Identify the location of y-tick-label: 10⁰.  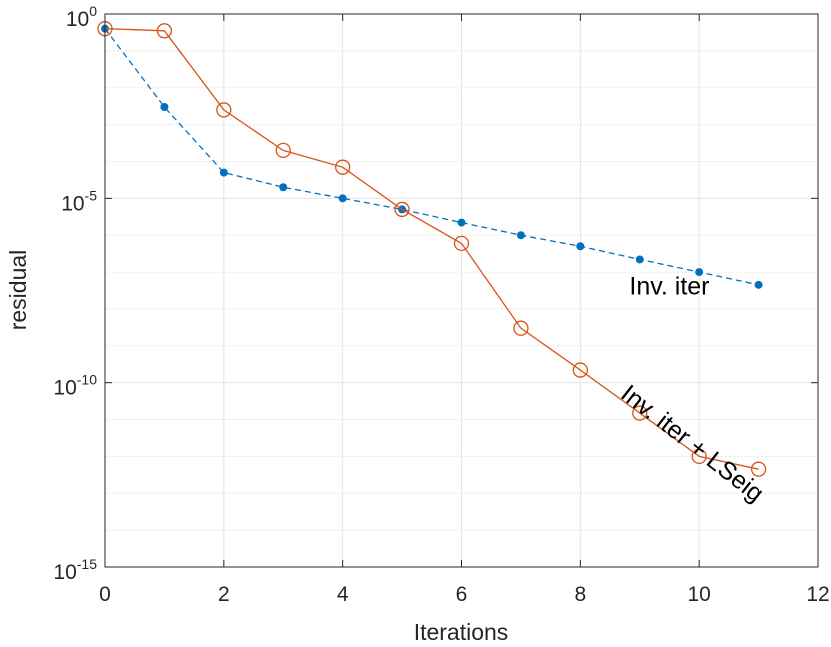
(81, 17).